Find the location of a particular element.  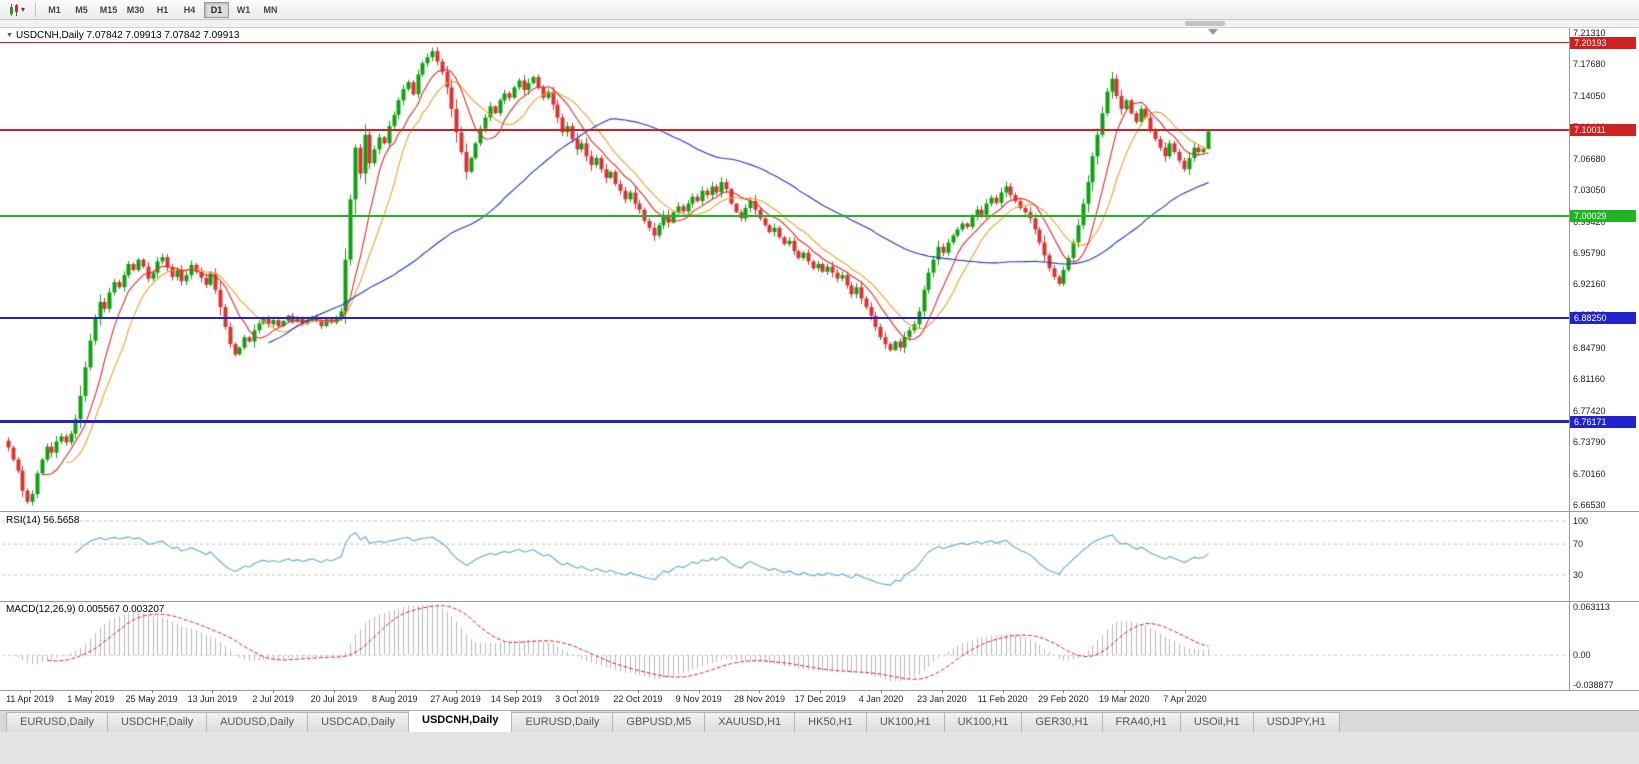

collapse-triangle-icon: ▼ is located at coordinates (9, 35).